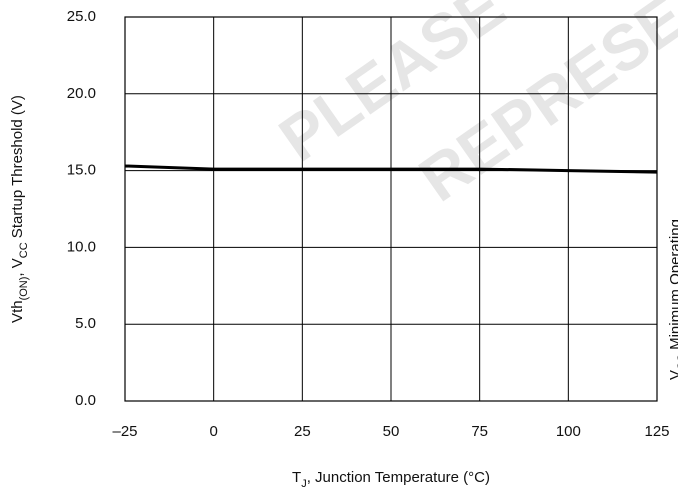 The image size is (678, 494). I want to click on side-label: VCC Minimum Operating, so click(672, 299).